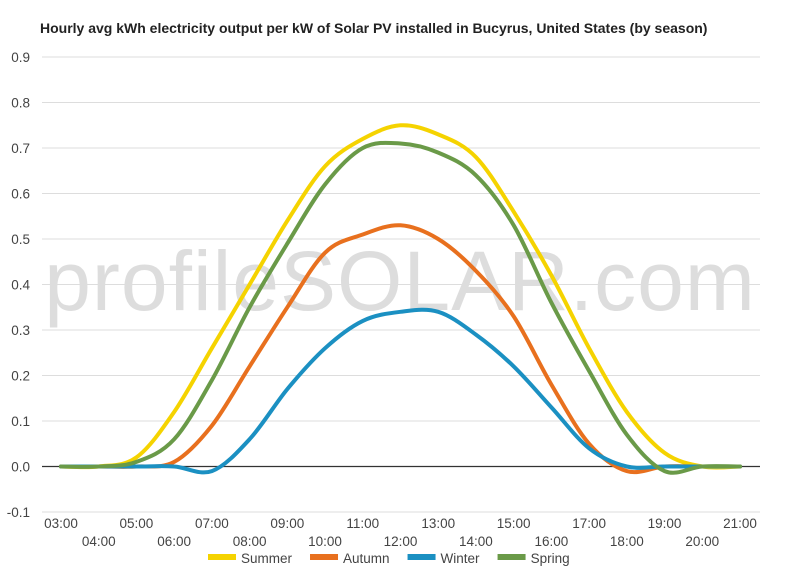 Image resolution: width=800 pixels, height=570 pixels. Describe the element at coordinates (324, 557) in the screenshot. I see `legend-swatch-autumn` at that location.